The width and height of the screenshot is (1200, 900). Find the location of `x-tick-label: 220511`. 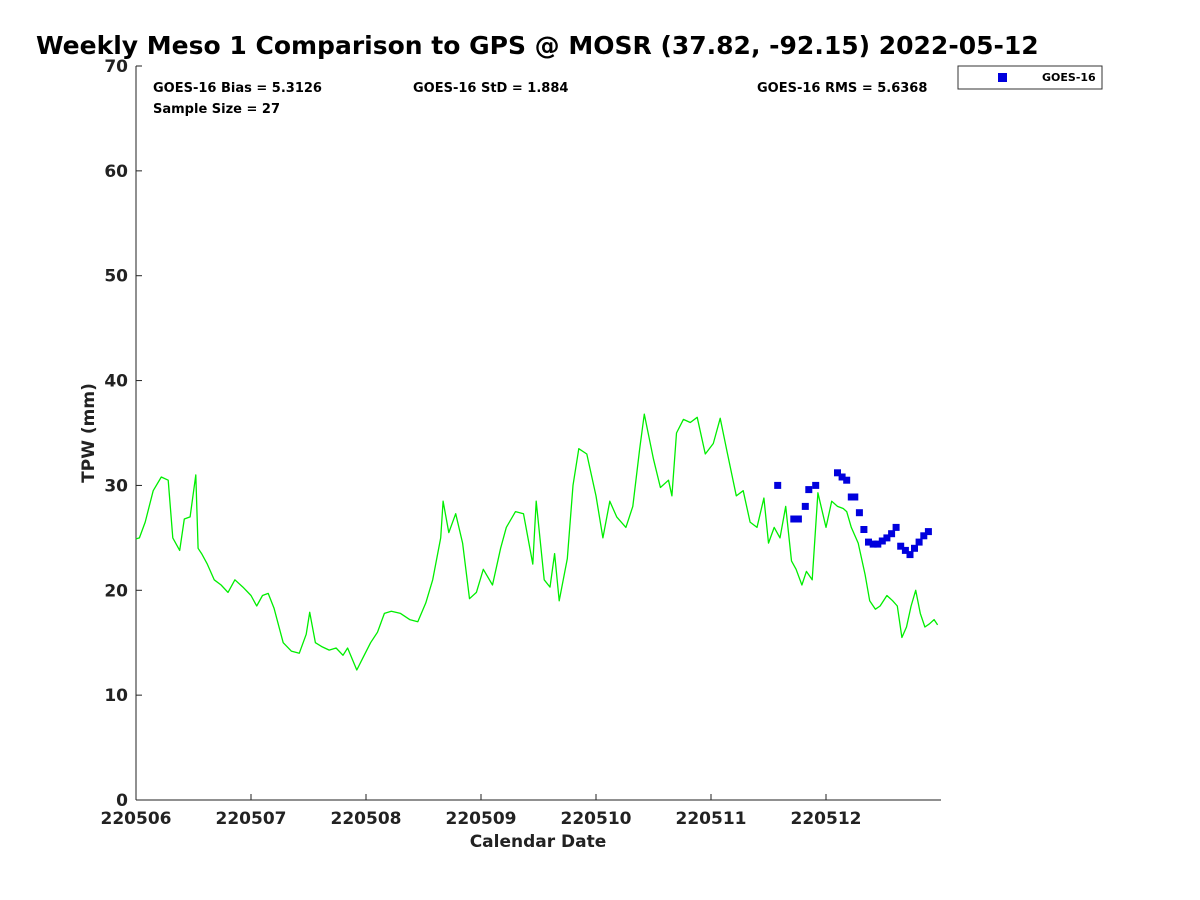

x-tick-label: 220511 is located at coordinates (711, 819).